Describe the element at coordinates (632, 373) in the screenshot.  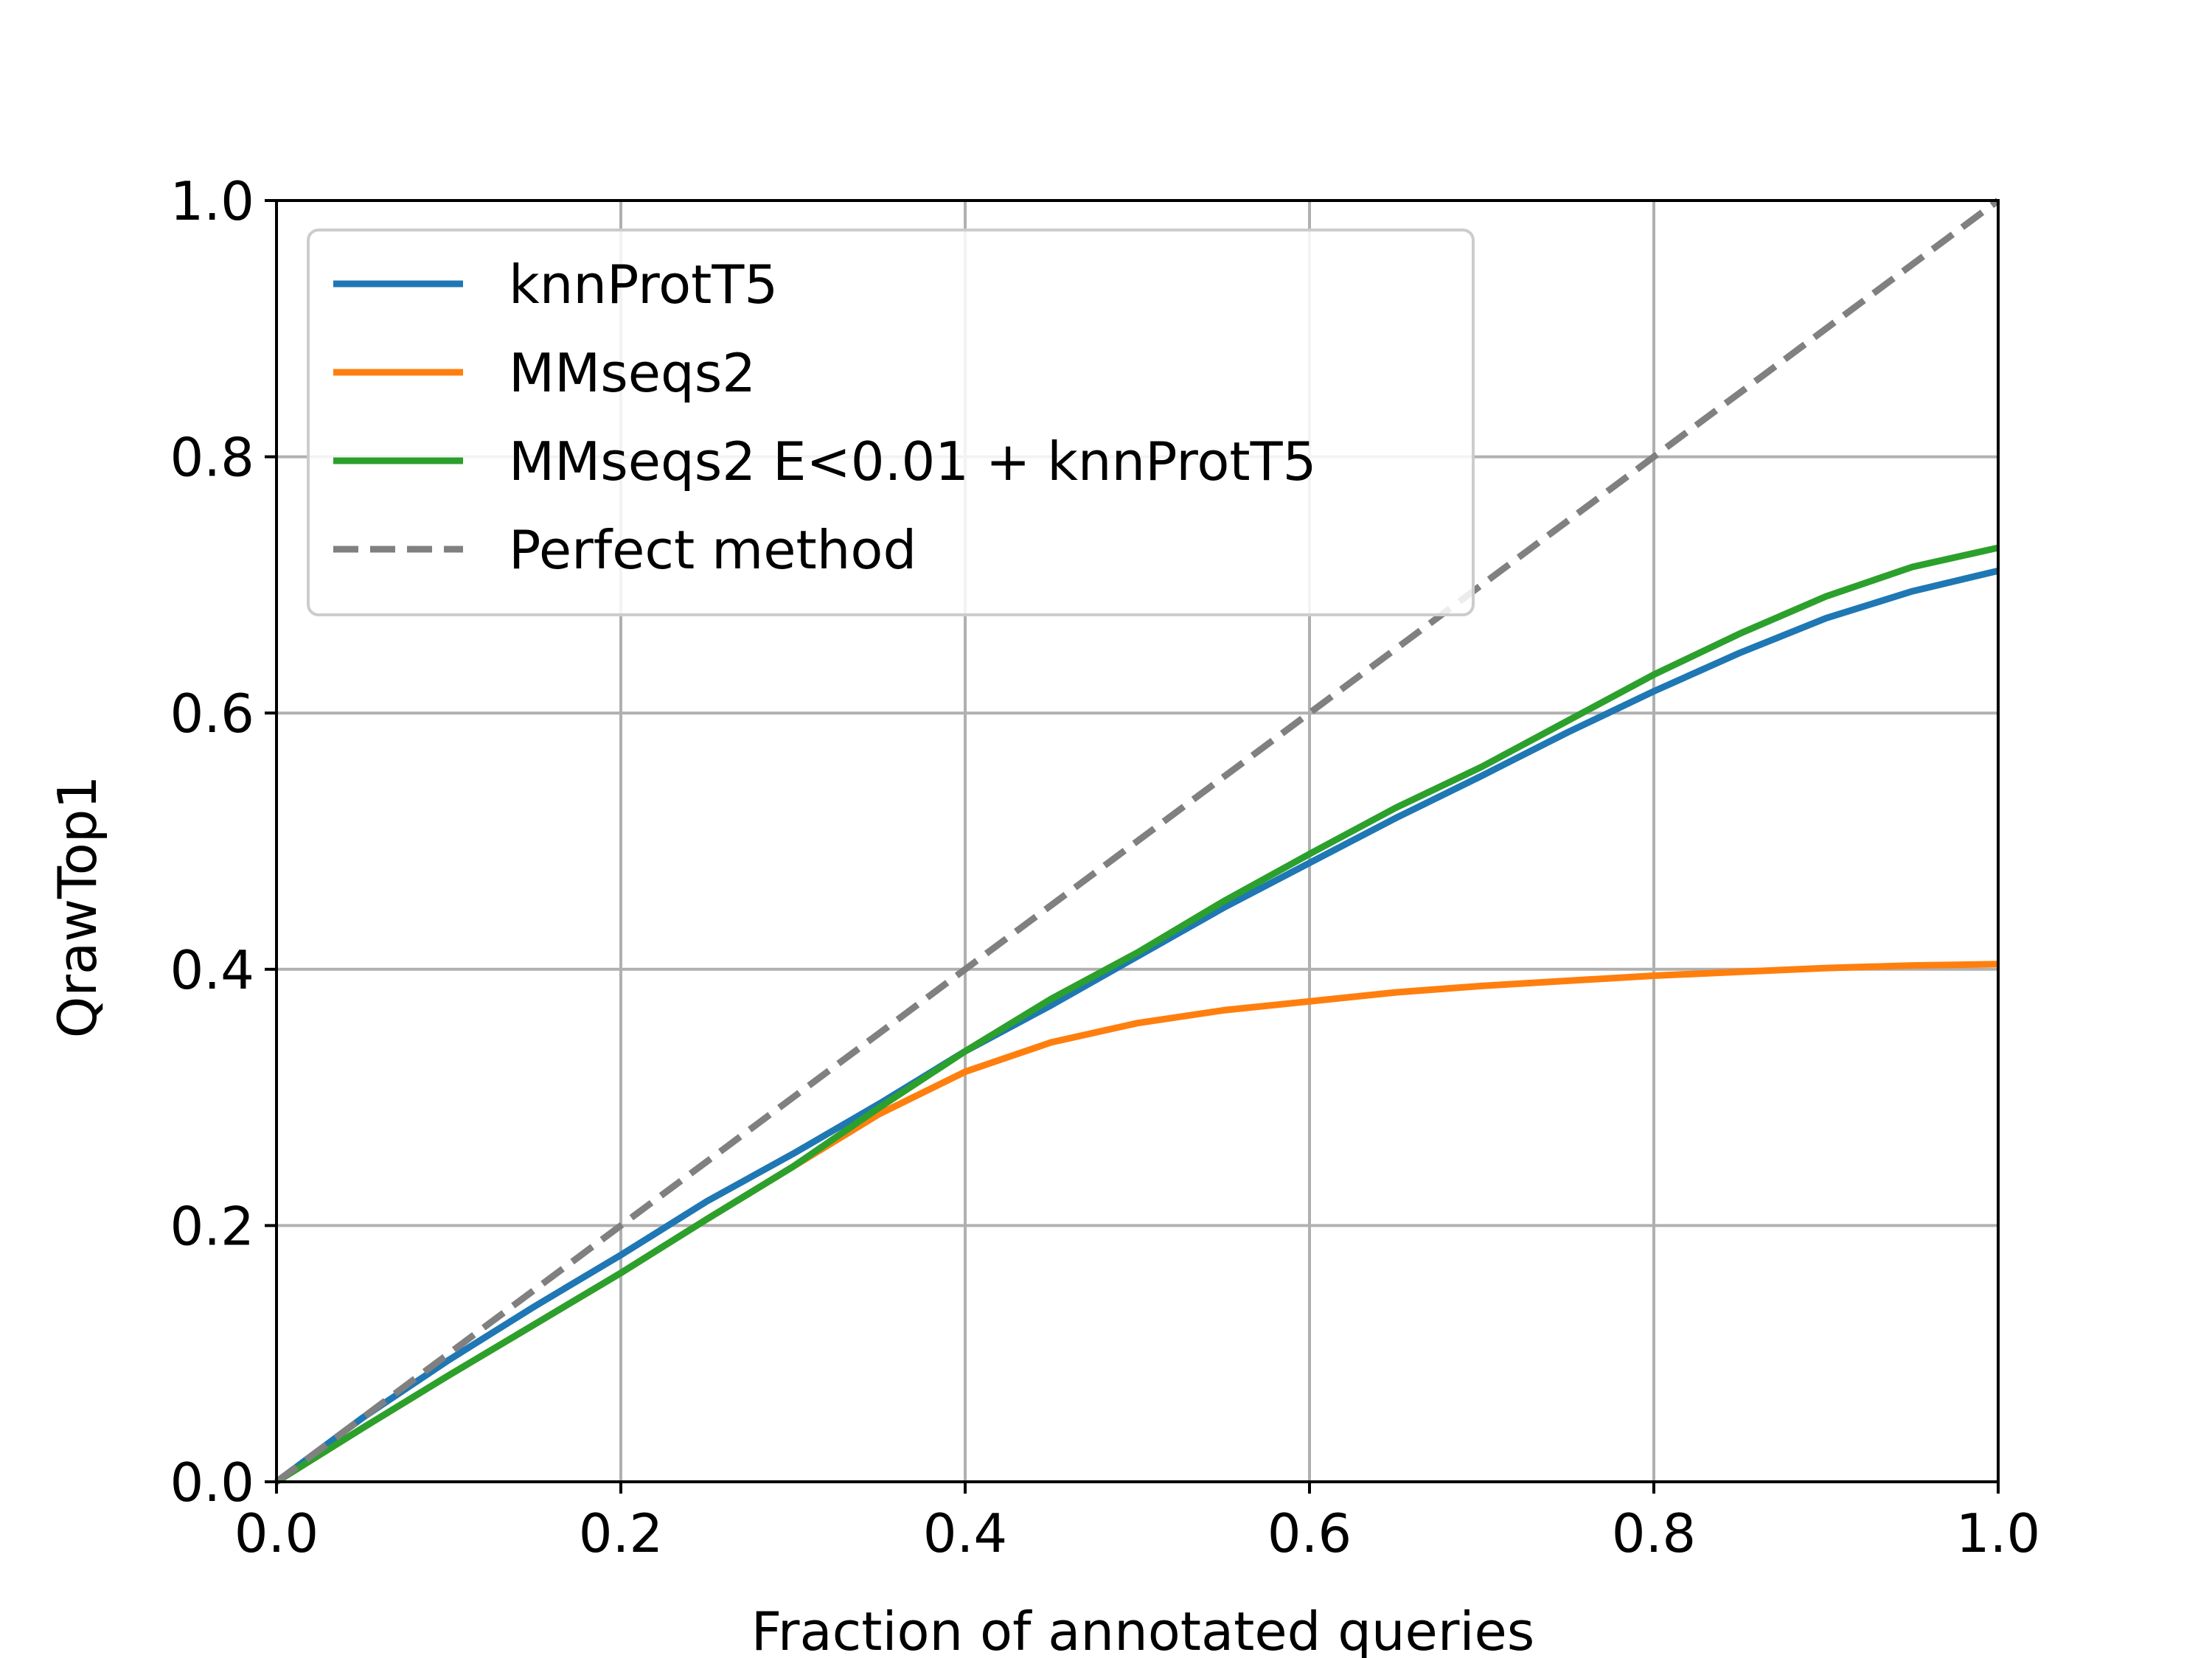
I see `legend-label: MMseqs2` at that location.